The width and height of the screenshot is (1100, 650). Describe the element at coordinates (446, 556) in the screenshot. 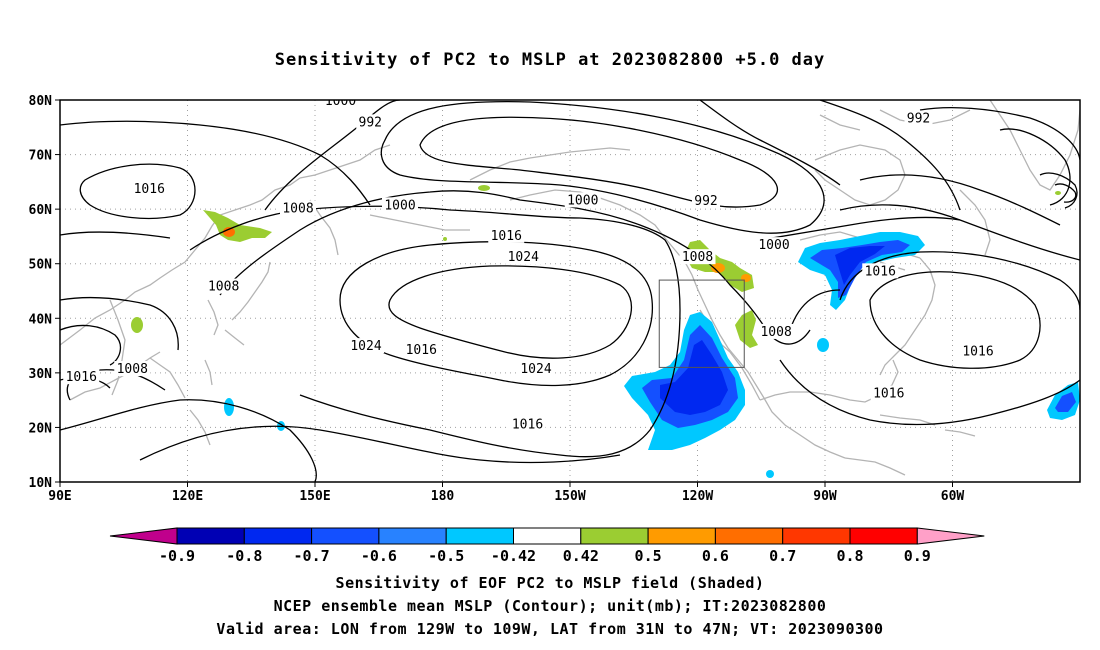

I see `colorbar-tick-label: -0.5` at that location.